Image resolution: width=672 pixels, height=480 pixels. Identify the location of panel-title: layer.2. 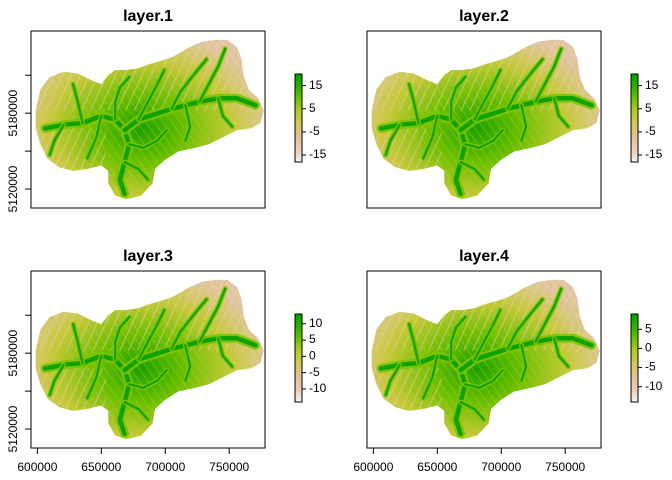
(484, 16).